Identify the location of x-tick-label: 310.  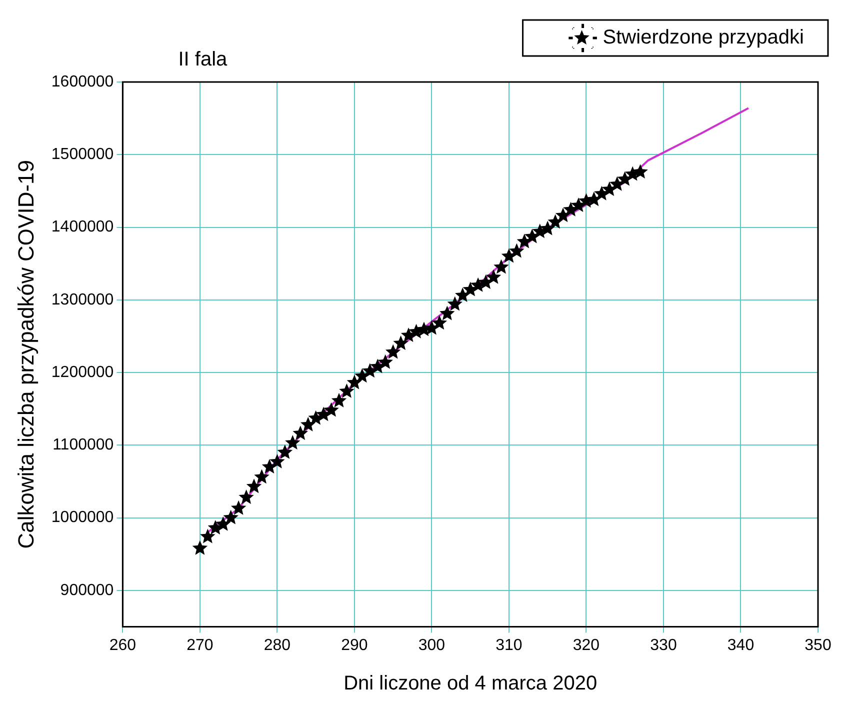
(509, 645).